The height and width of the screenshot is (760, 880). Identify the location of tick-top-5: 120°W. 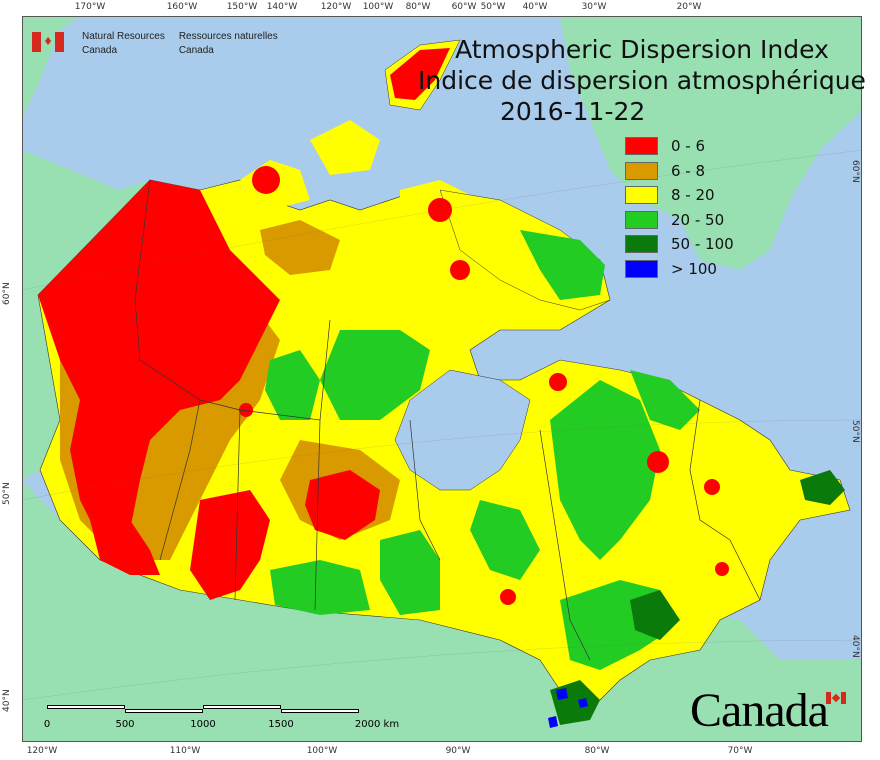
(336, 7).